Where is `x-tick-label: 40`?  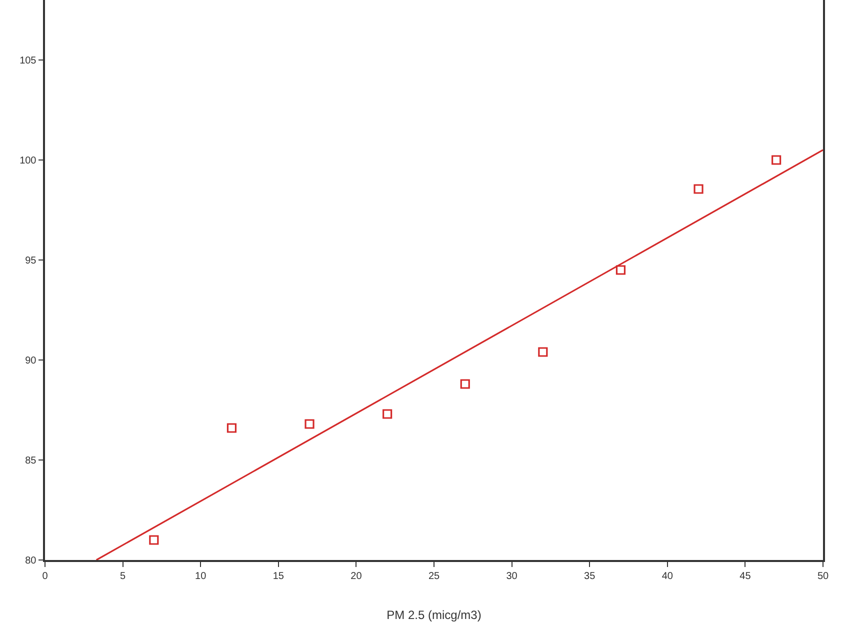 x-tick-label: 40 is located at coordinates (668, 576).